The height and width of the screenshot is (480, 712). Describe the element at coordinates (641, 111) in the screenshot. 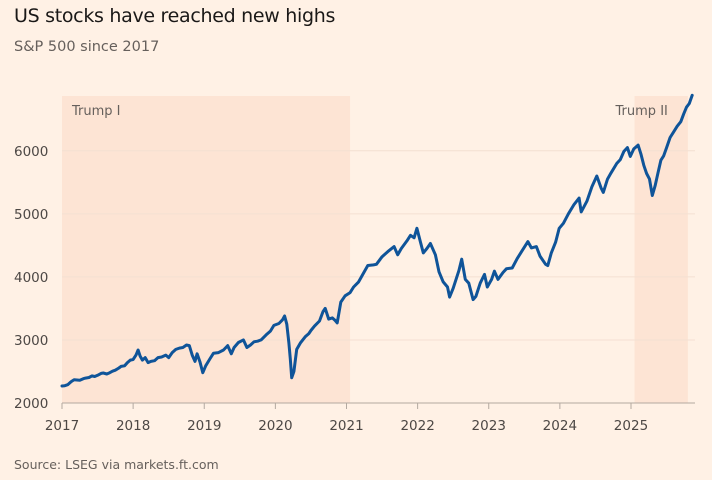

I see `period-label: Trump II` at that location.